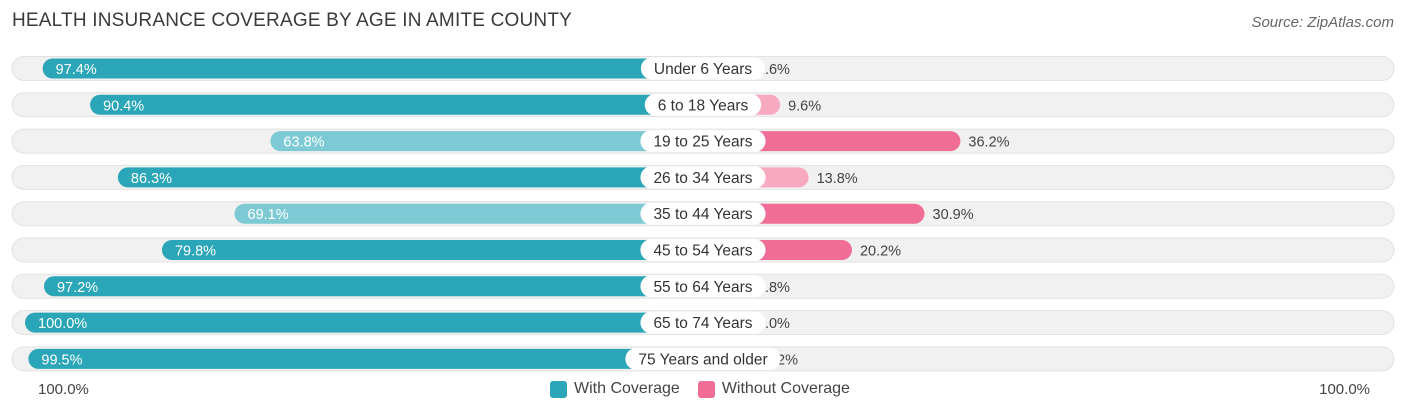 This screenshot has height=414, width=1406. What do you see at coordinates (1344, 389) in the screenshot?
I see `axis-right-label: 100.0%` at bounding box center [1344, 389].